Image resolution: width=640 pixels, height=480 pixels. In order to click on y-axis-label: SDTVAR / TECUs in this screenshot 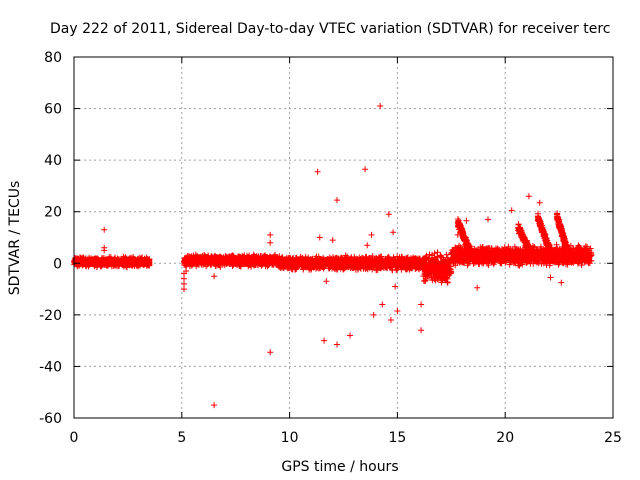, I will do `click(15, 238)`.